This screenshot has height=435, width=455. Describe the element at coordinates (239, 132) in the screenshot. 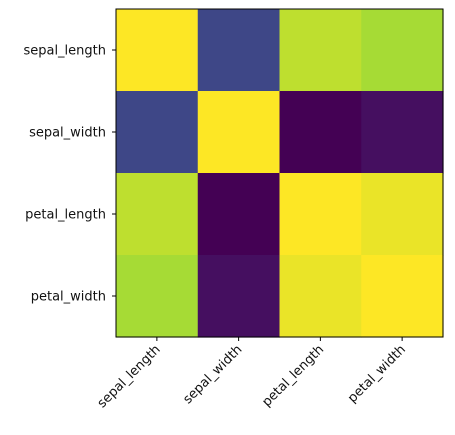

I see `heatmap-cell-sepal_width-sepal_width` at that location.